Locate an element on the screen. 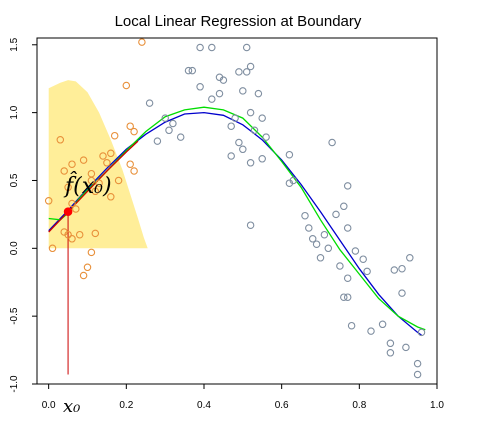 This screenshot has width=477, height=424. x-tick-label: 0.0 is located at coordinates (49, 405).